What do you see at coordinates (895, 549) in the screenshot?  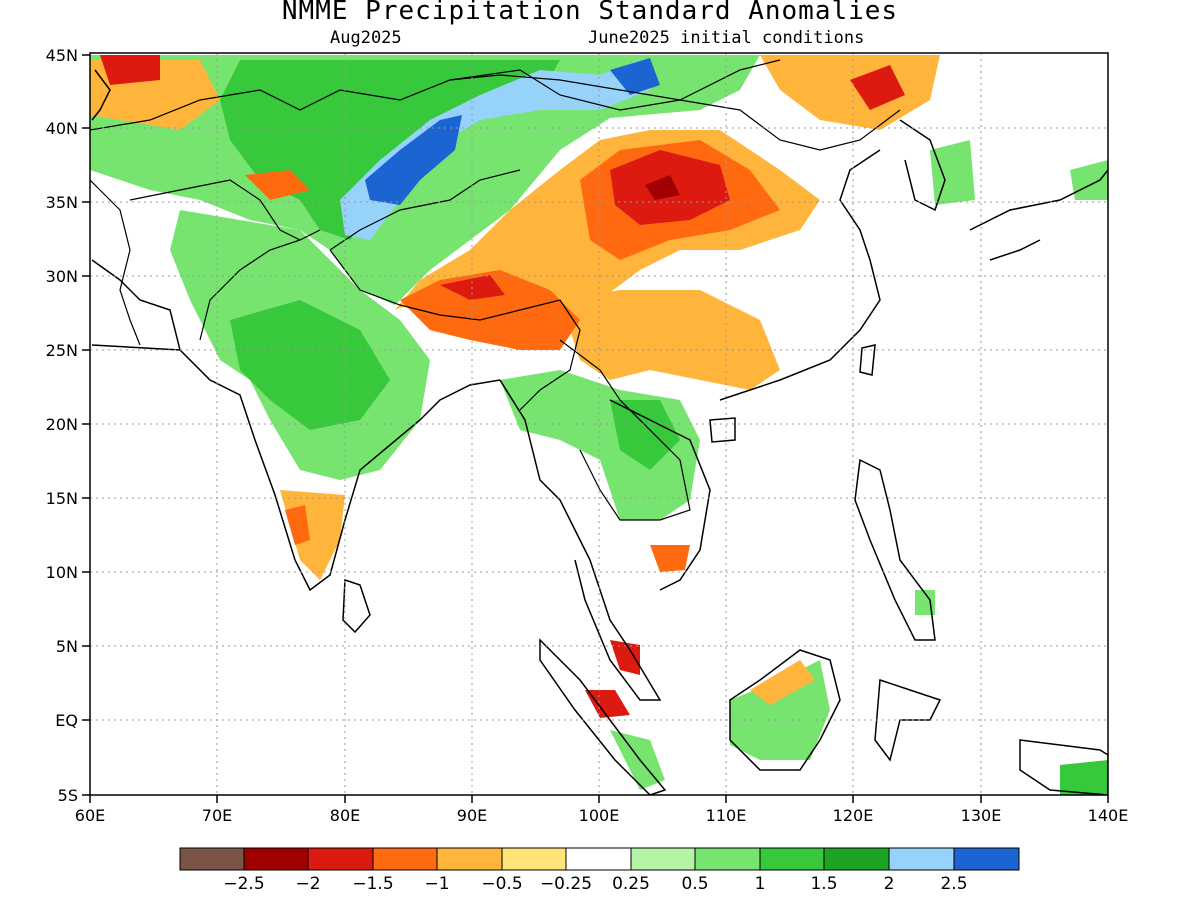 I see `coastline-philippines` at bounding box center [895, 549].